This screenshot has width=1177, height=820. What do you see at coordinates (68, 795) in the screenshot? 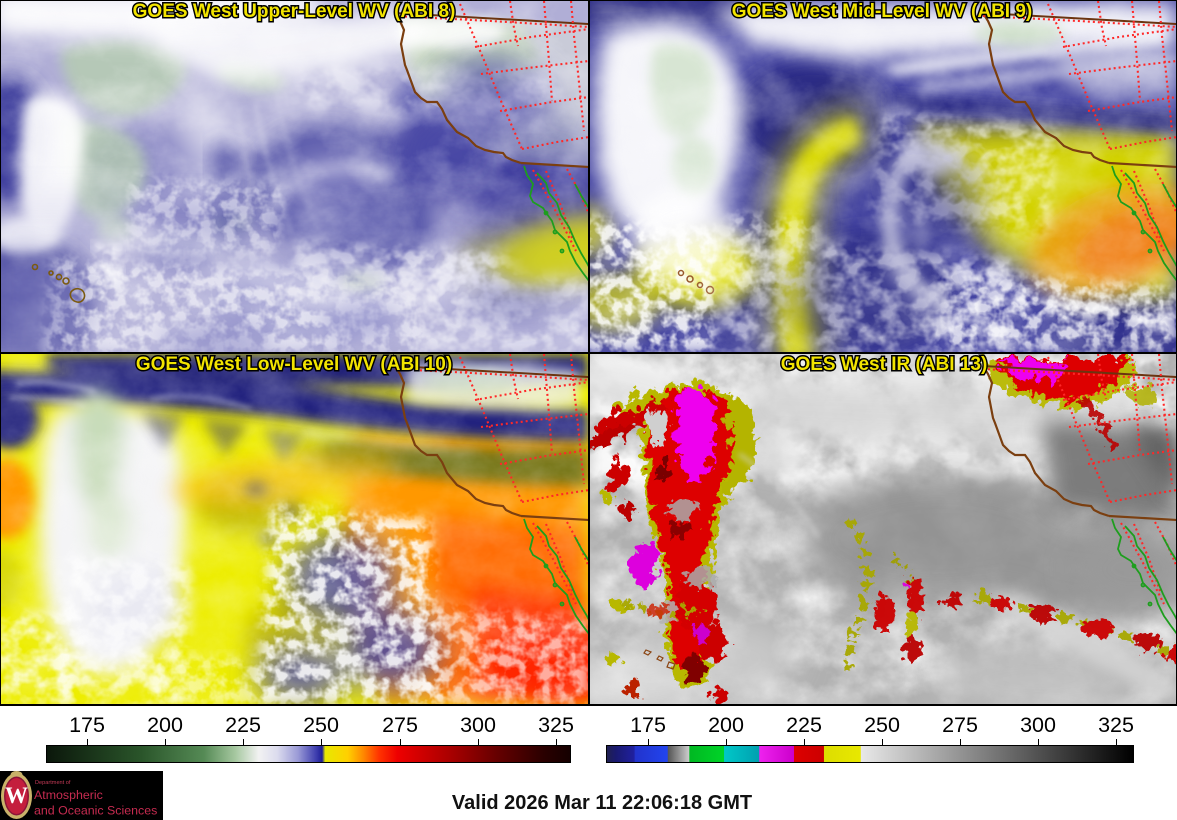
I see `svg-text: Atmospheric` at bounding box center [68, 795].